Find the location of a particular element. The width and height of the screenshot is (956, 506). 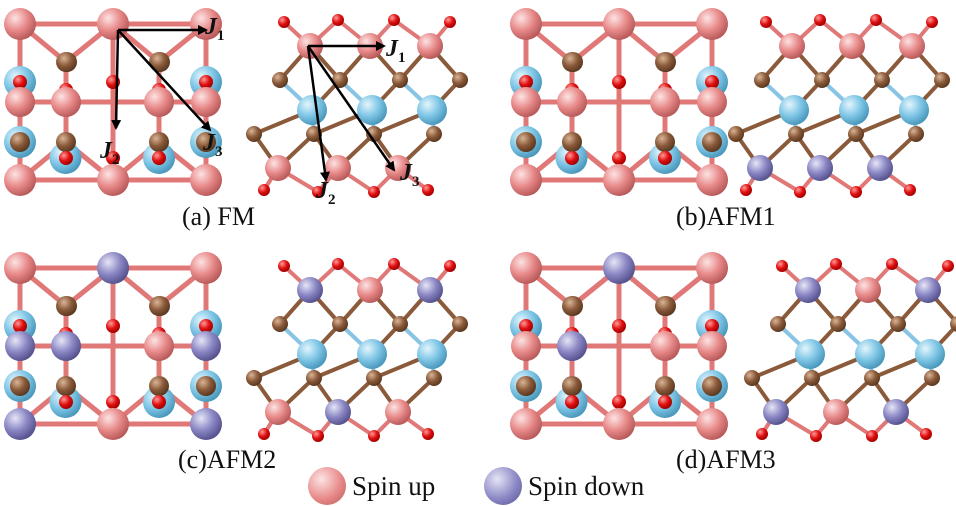

side-view-d is located at coordinates (850, 350).